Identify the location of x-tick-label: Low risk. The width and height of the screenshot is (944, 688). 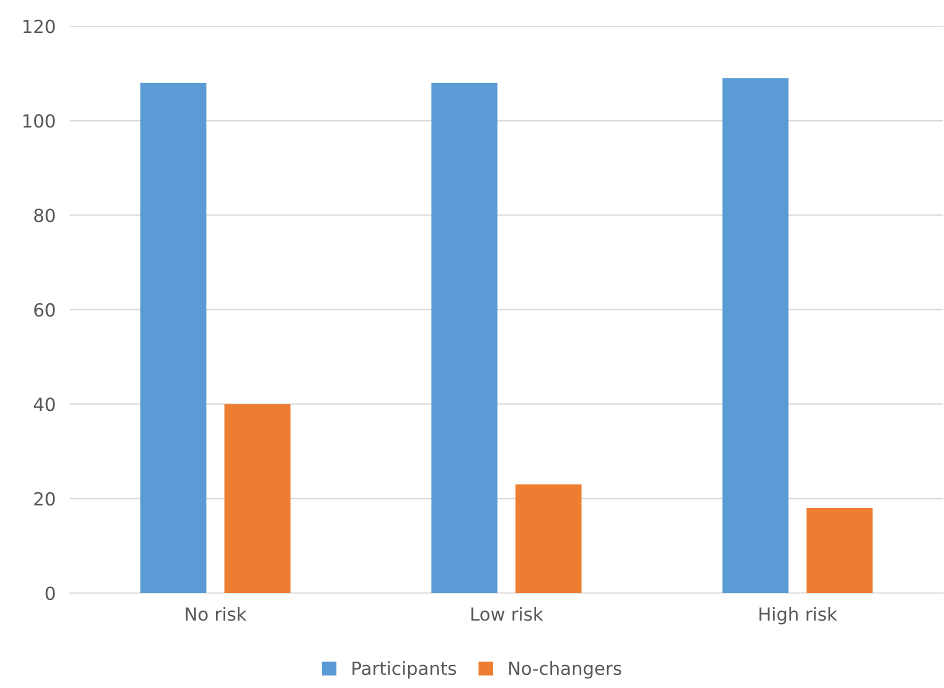
(507, 613).